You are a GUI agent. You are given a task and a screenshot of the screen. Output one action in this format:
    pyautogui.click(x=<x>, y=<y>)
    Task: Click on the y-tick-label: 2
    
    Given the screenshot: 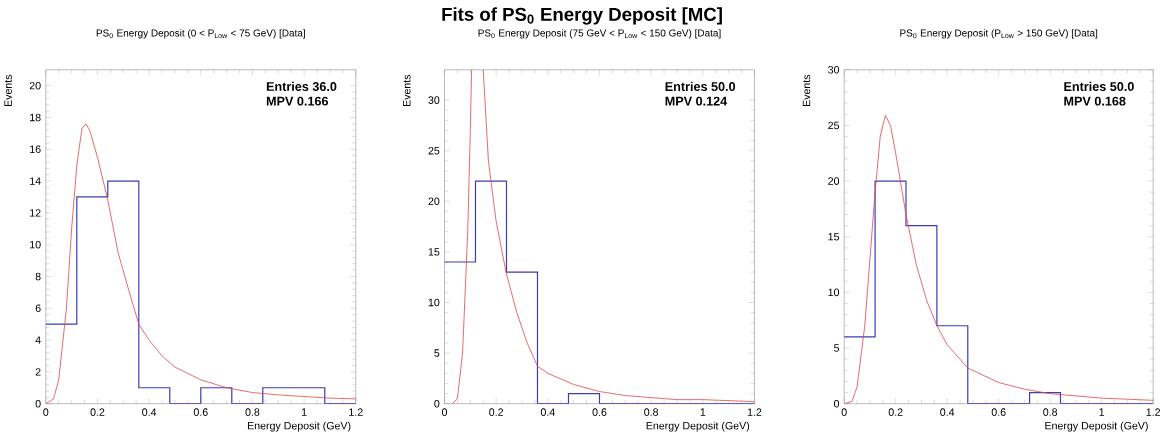 What is the action you would take?
    pyautogui.click(x=38, y=372)
    